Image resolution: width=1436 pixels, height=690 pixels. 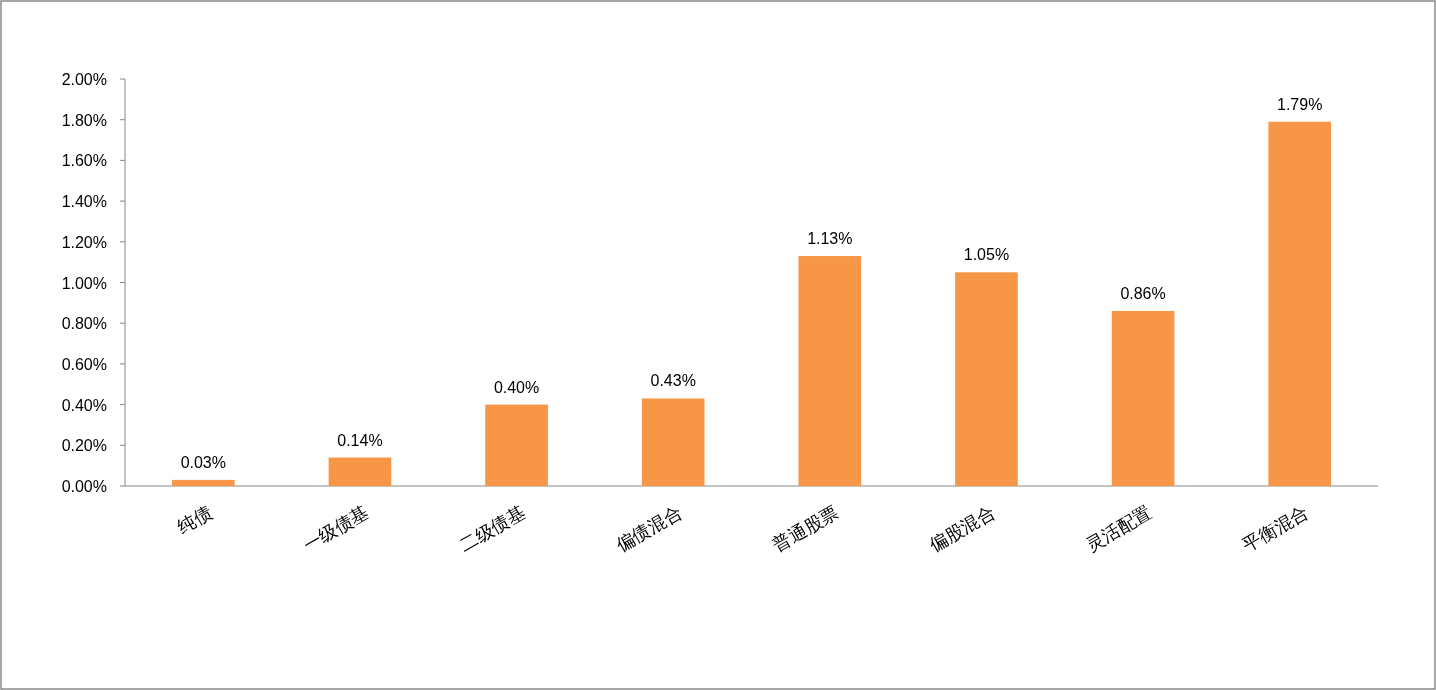 I want to click on y-tick-label: 0.20%, so click(x=84, y=446).